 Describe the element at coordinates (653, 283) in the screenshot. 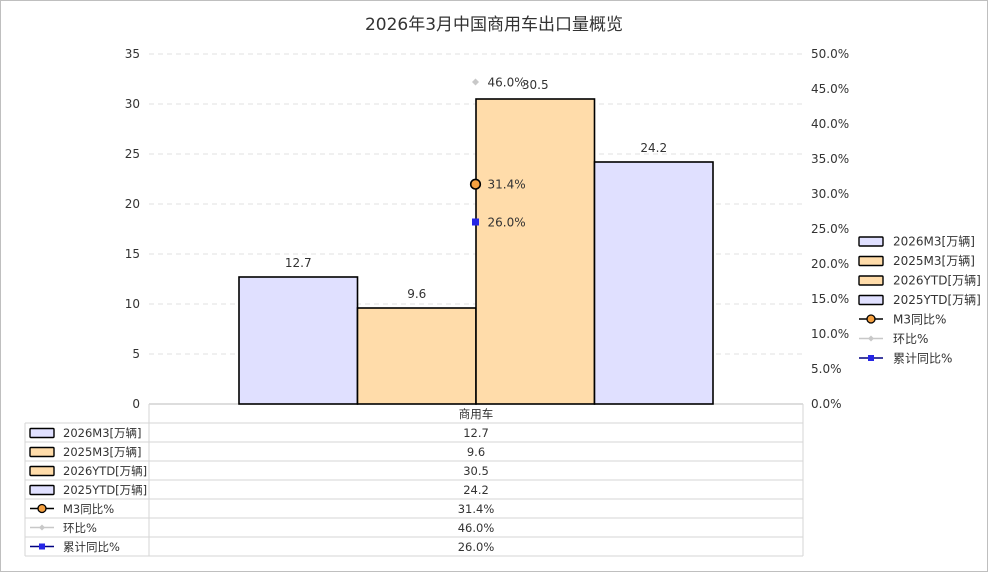

I see `bar-2025ytd` at that location.